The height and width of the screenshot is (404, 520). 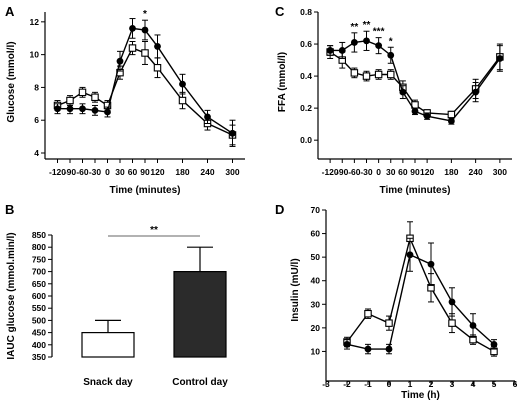 What do you see at coordinates (306, 12) in the screenshot?
I see `y-tick-label: 0.8` at bounding box center [306, 12].